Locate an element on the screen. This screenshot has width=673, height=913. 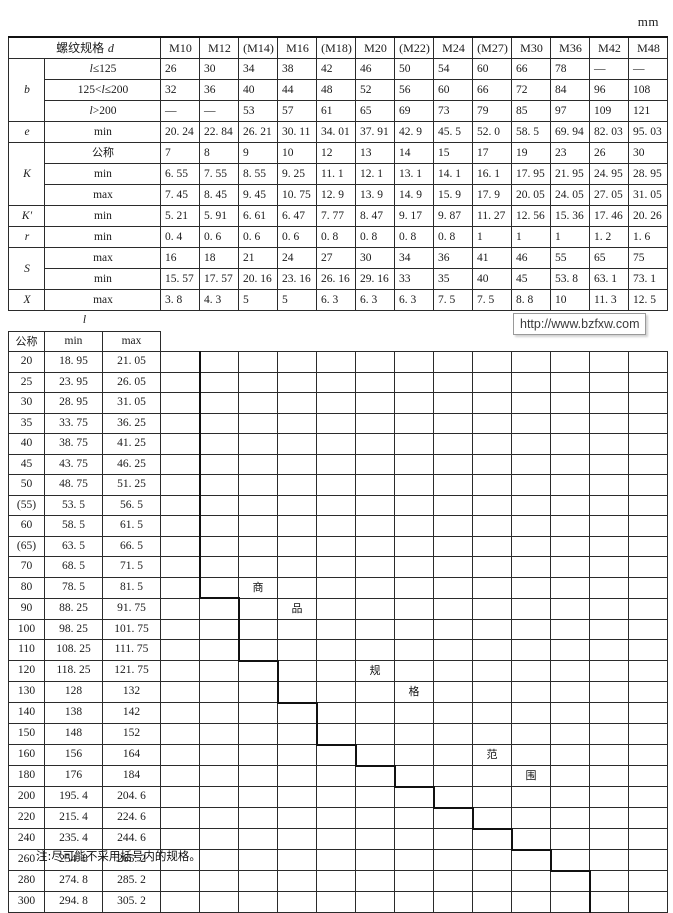
length-row: 150 148 152 is located at coordinates (338, 734).